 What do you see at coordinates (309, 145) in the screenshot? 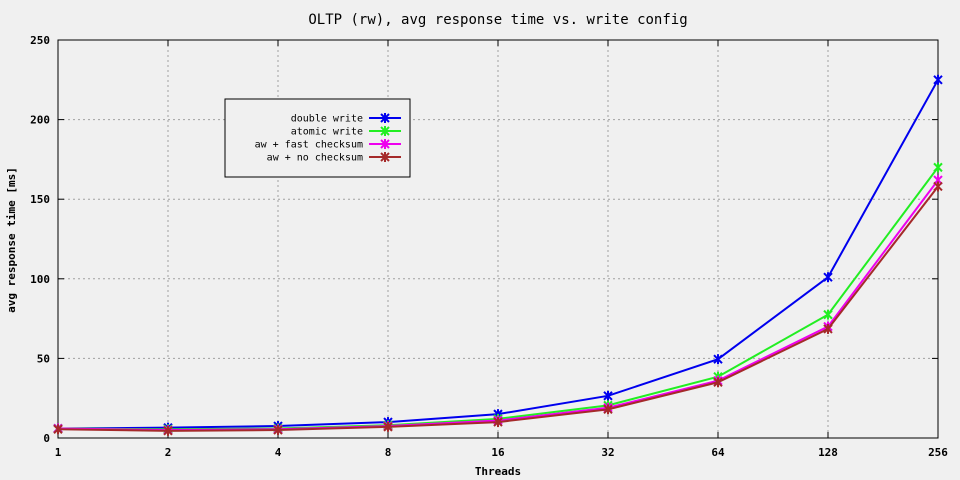
I see `legend-label: aw + fast checksum` at bounding box center [309, 145].